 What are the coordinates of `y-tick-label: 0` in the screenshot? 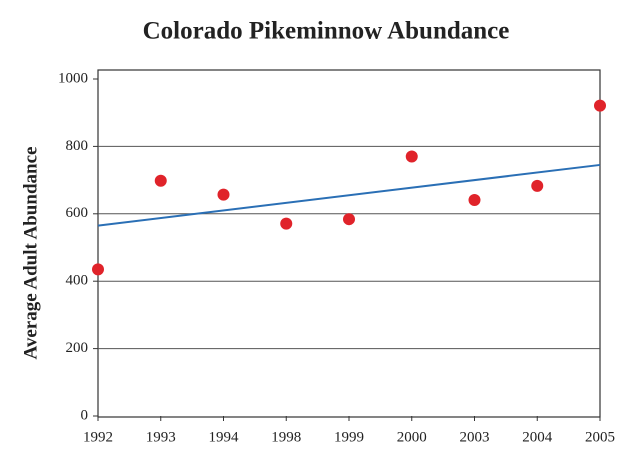 It's located at (85, 415).